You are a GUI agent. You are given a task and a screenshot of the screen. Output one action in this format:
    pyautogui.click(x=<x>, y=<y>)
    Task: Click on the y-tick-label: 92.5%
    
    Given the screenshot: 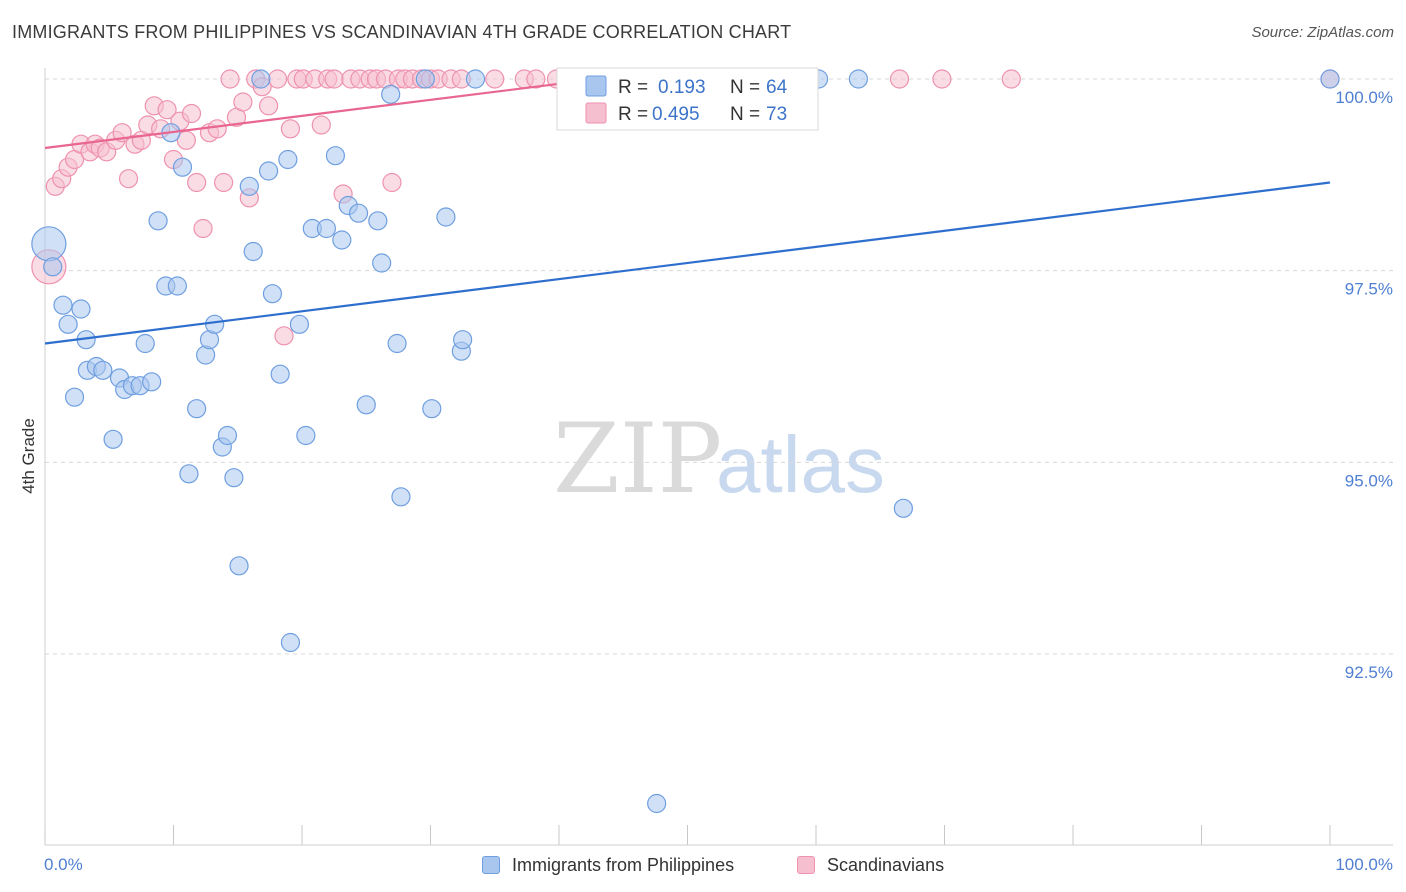 What is the action you would take?
    pyautogui.click(x=1369, y=672)
    